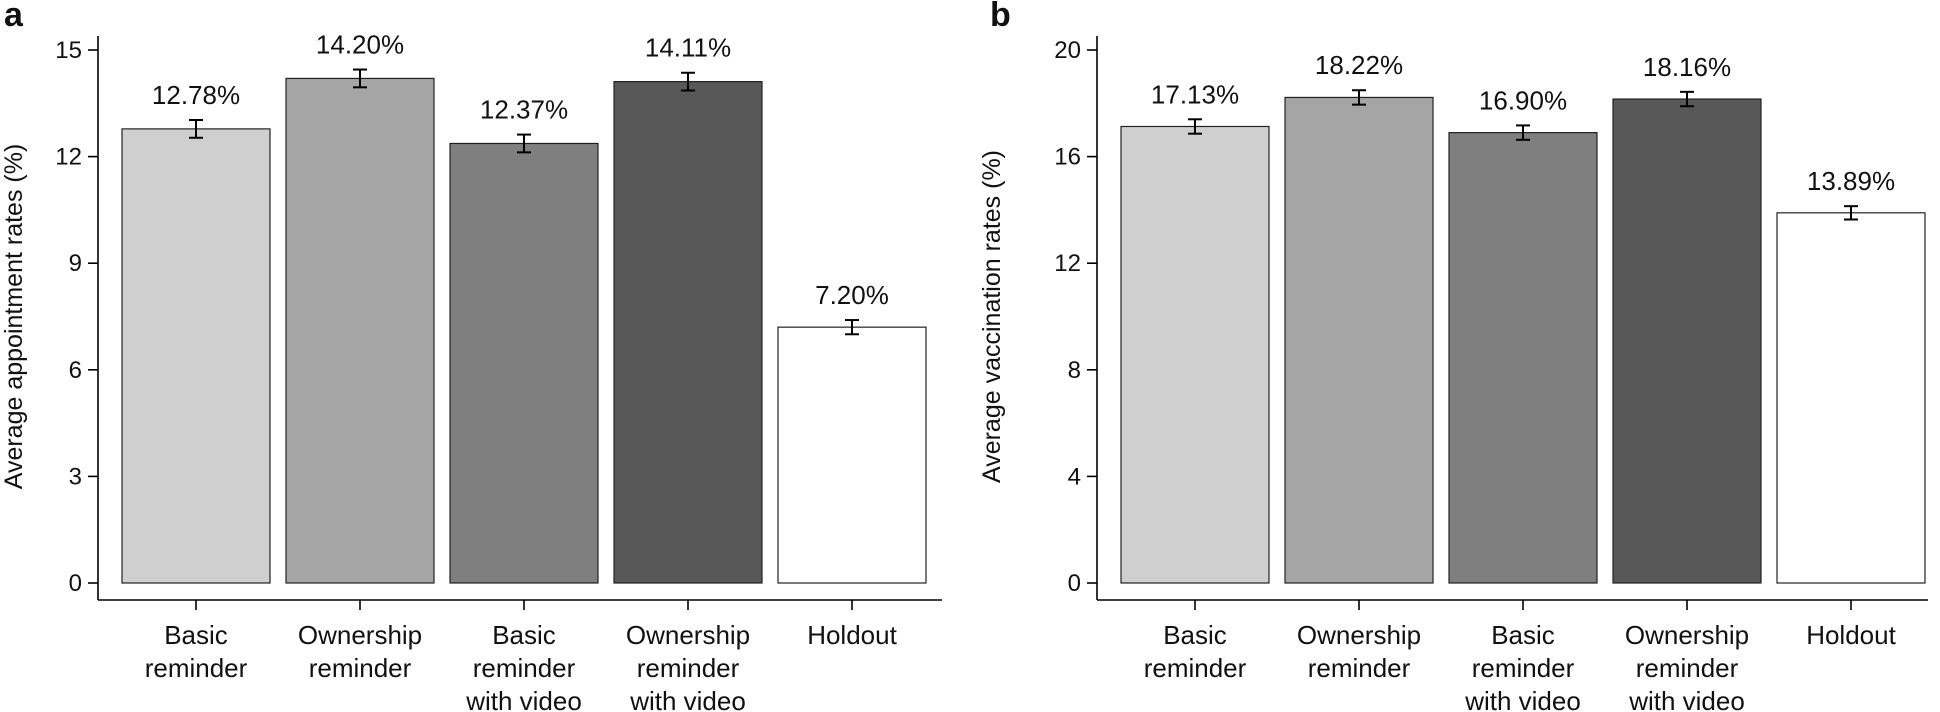 The image size is (1940, 712). I want to click on y-tick-label: 4, so click(1074, 476).